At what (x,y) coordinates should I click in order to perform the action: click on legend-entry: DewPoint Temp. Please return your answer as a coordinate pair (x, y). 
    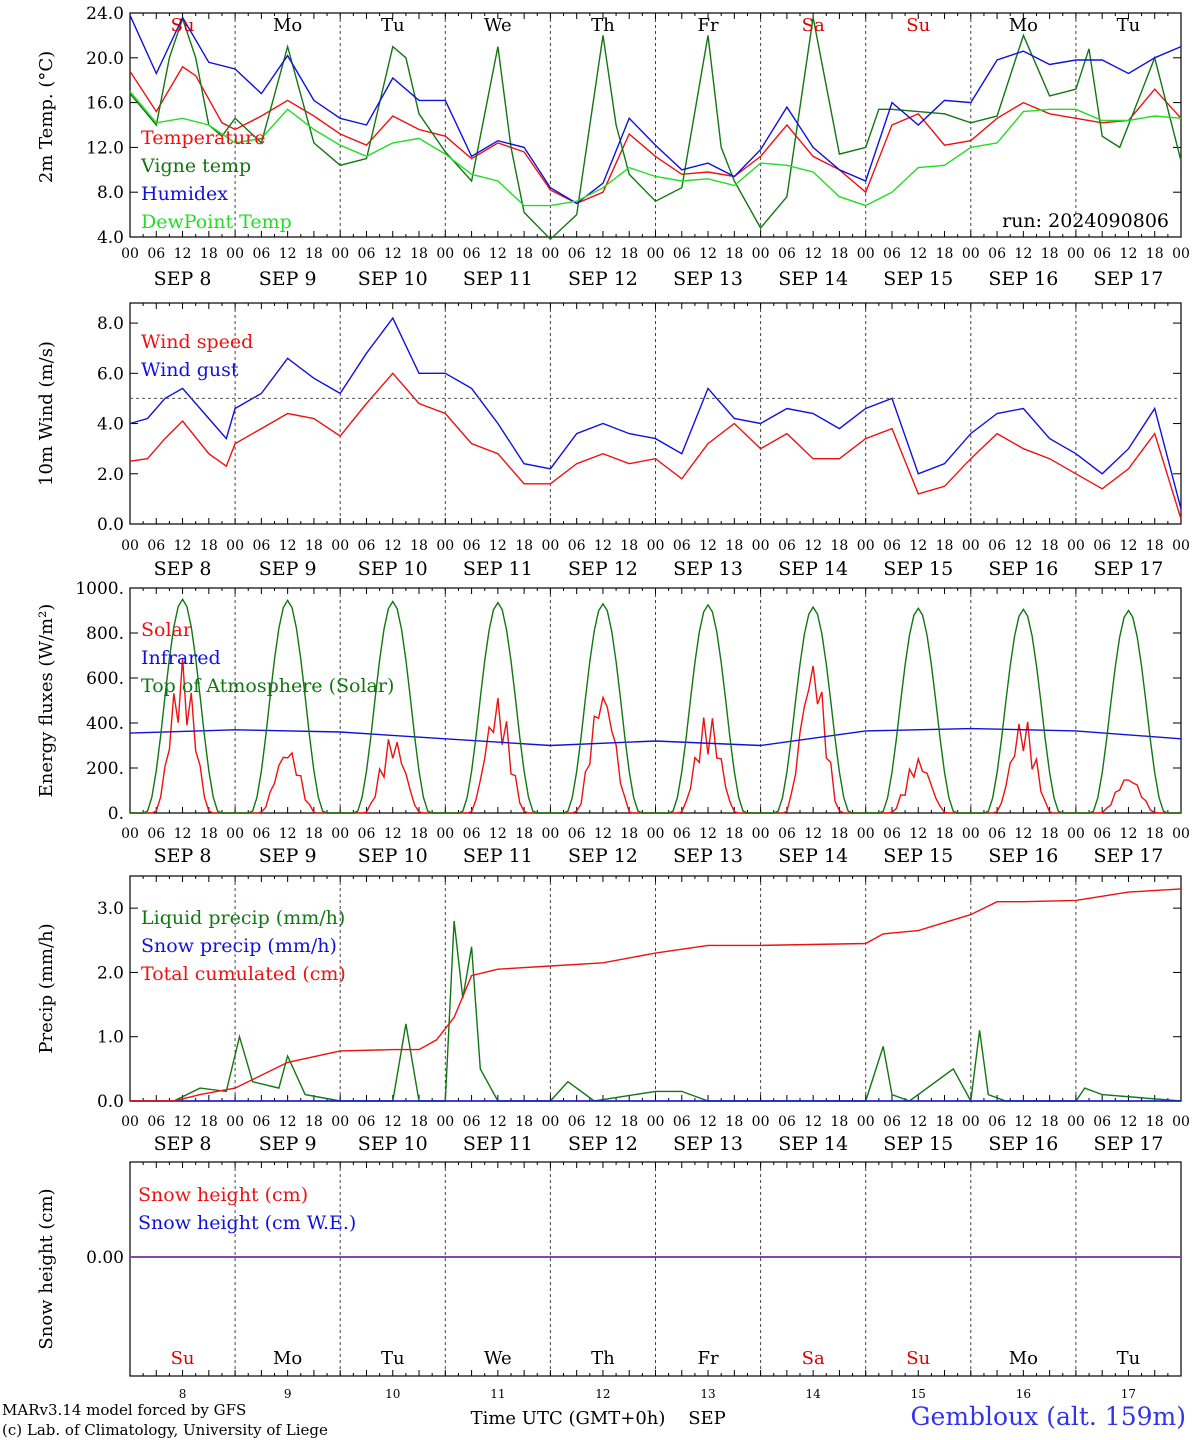
    Looking at the image, I should click on (216, 222).